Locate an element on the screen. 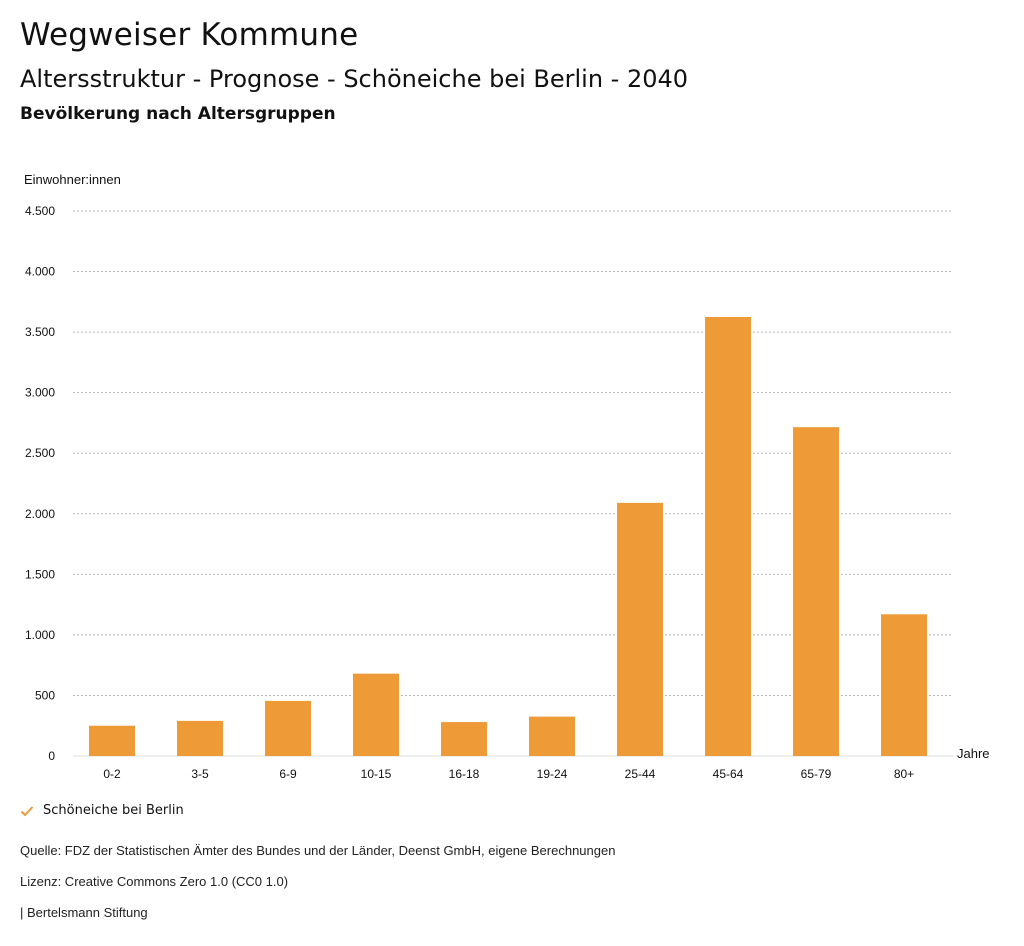 The image size is (1024, 946). y-tick-label: 4.500 is located at coordinates (40, 211).